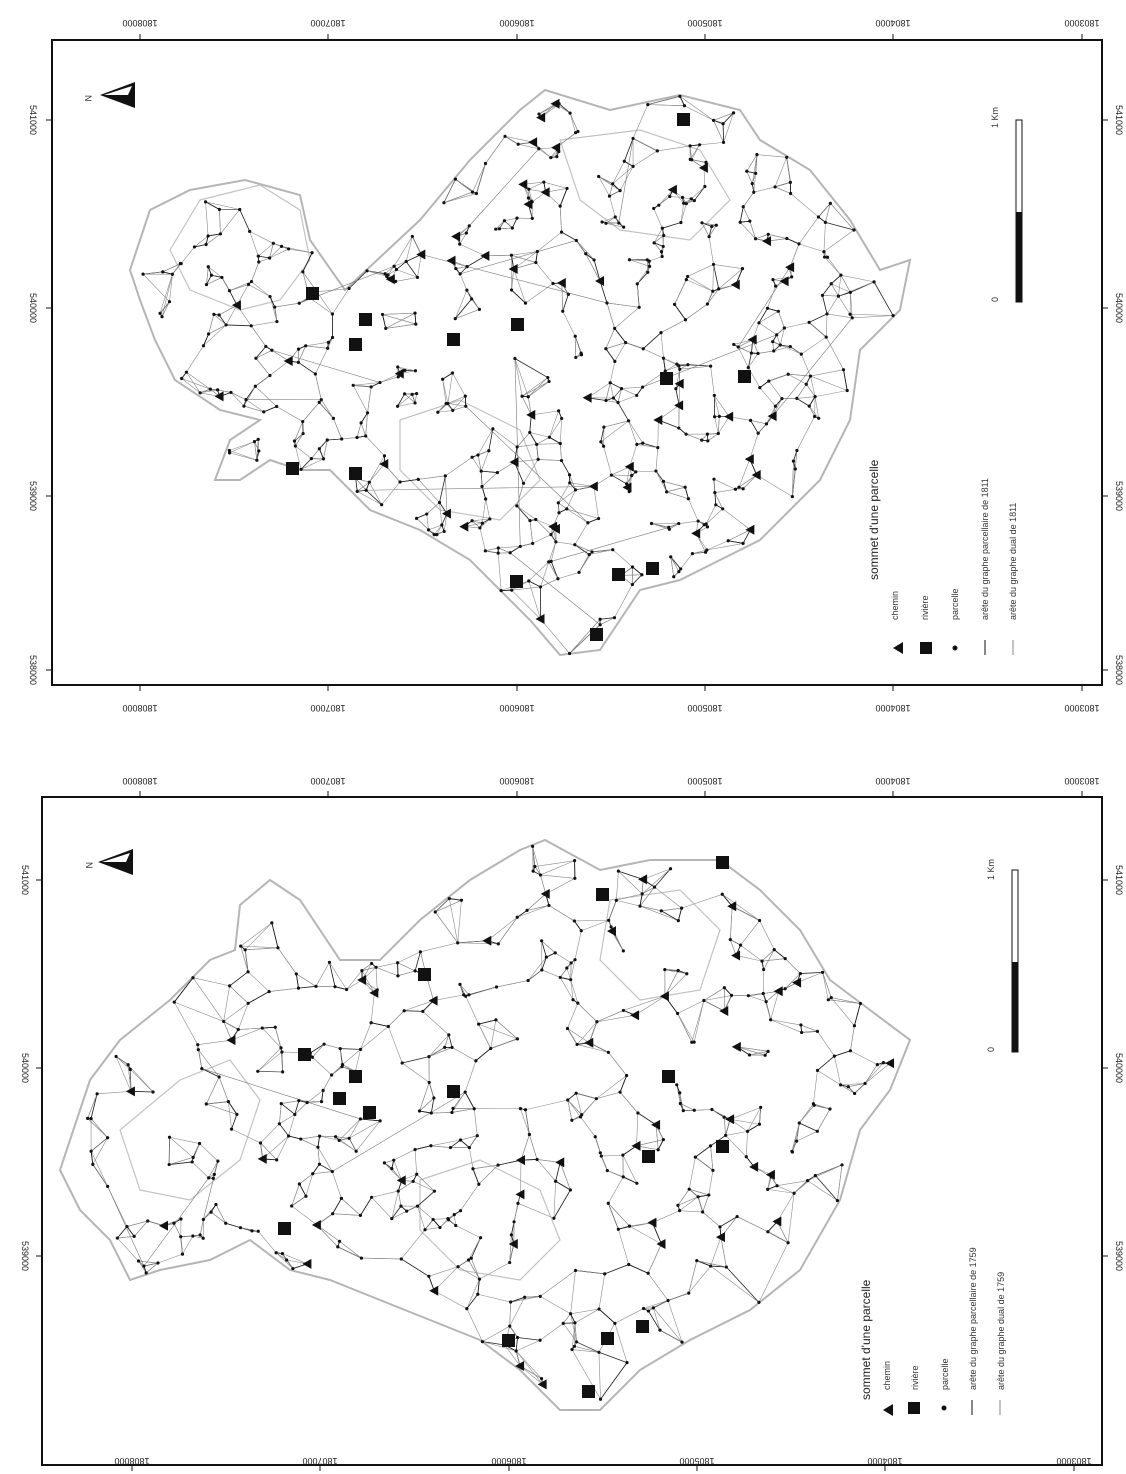 This screenshot has height=1474, width=1126. I want to click on legend-item-parcelle: parcelle, so click(945, 1374).